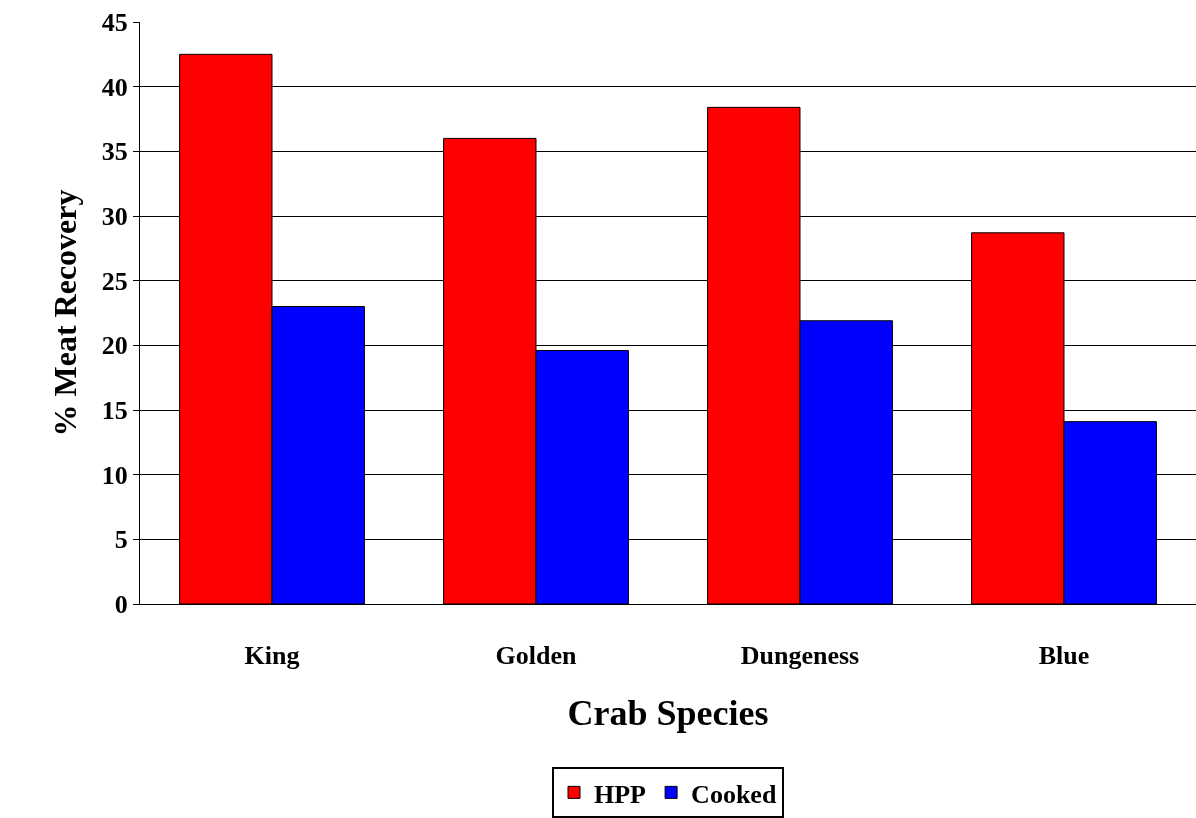 The height and width of the screenshot is (818, 1196). I want to click on y-tick-label: 20, so click(114, 346).